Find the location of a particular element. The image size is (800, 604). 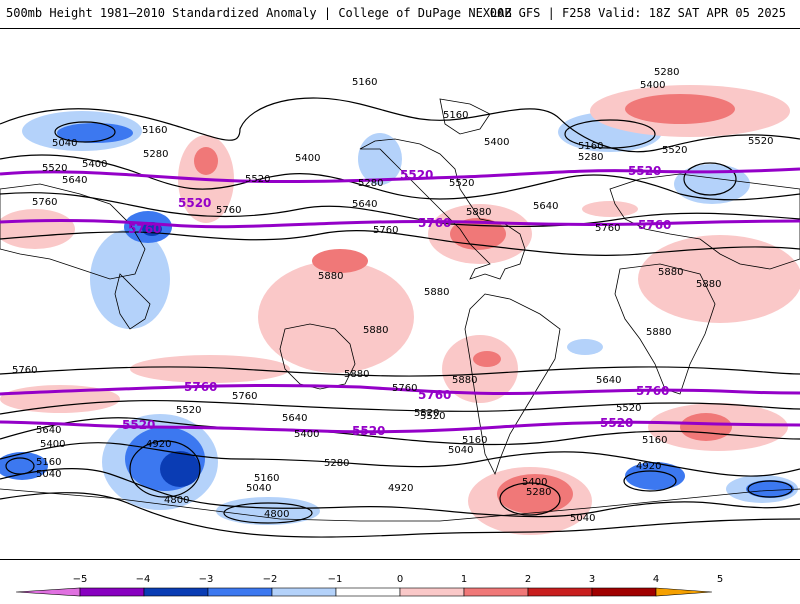

greenland is located at coordinates (465, 116).